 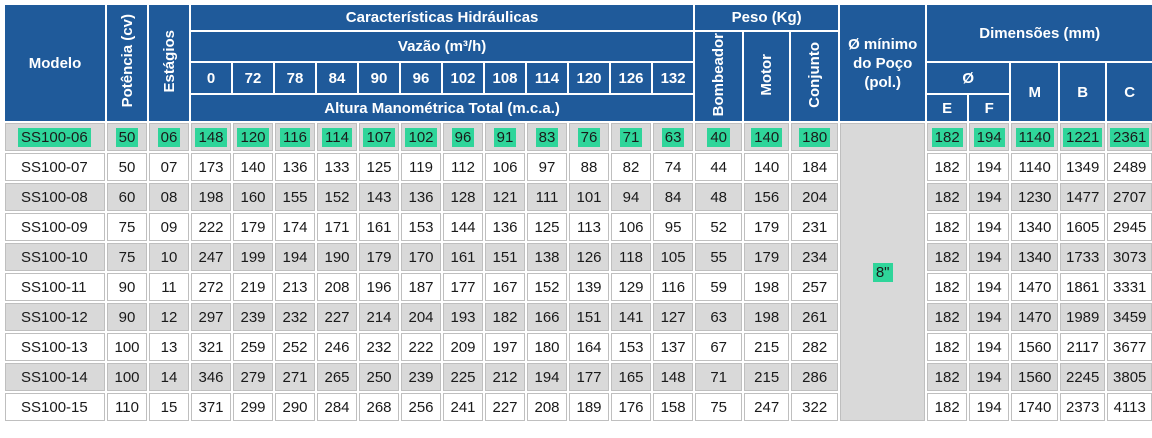 I want to click on dimension-cell-value: 2245, so click(x=1083, y=377).